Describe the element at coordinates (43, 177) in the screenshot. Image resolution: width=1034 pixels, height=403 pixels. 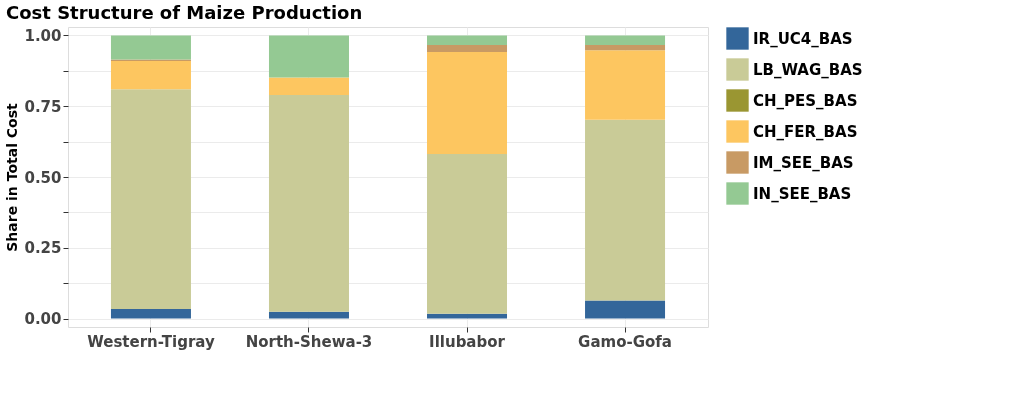
I see `y-tick-label: 0.50` at that location.